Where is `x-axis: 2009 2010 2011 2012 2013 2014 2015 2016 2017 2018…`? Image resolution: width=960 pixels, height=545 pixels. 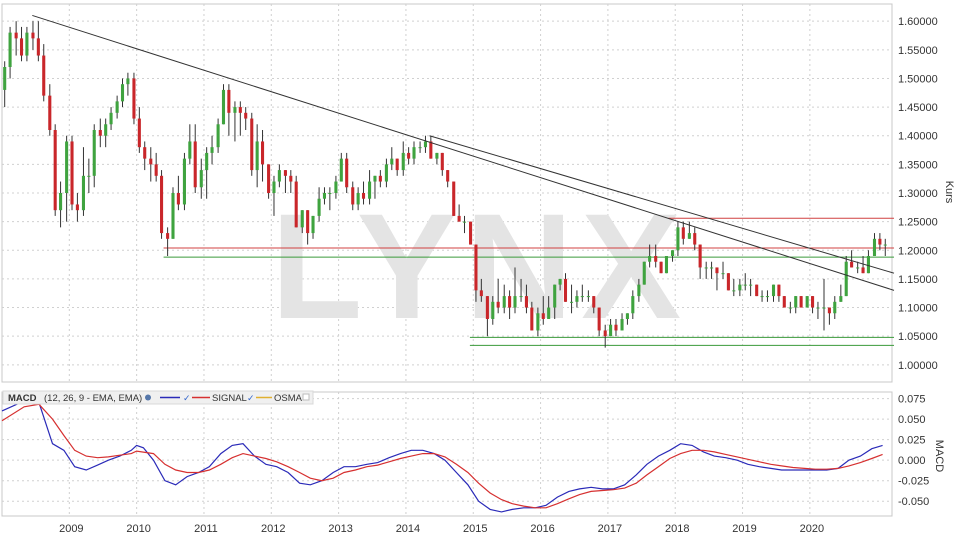 x-axis: 2009 2010 2011 2012 2013 2014 2015 2016 2017 2018… is located at coordinates (441, 529).